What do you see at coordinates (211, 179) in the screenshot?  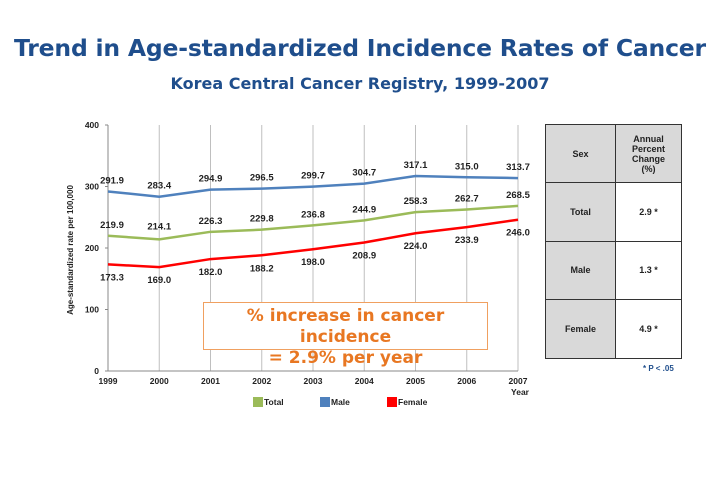 I see `data-label: 294.9` at bounding box center [211, 179].